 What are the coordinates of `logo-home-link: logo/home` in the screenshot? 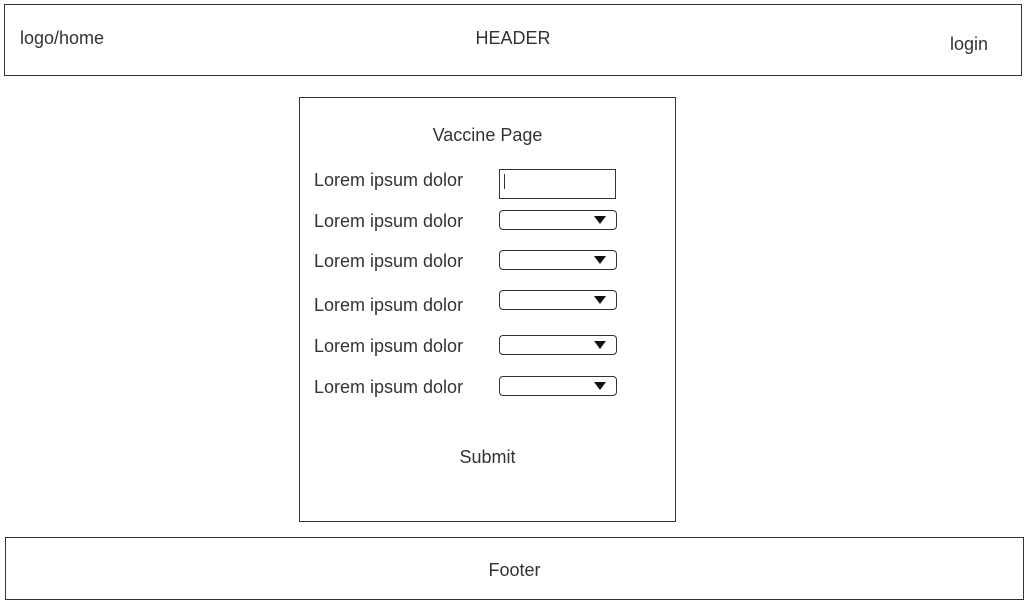 It's located at (62, 38).